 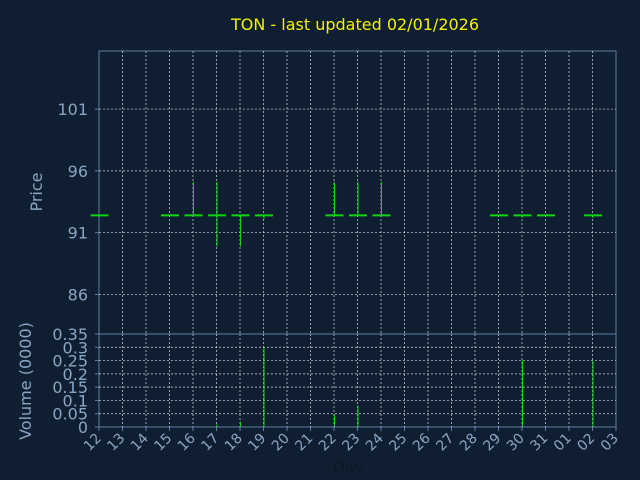 I want to click on x-tick-label: 31, so click(x=539, y=443).